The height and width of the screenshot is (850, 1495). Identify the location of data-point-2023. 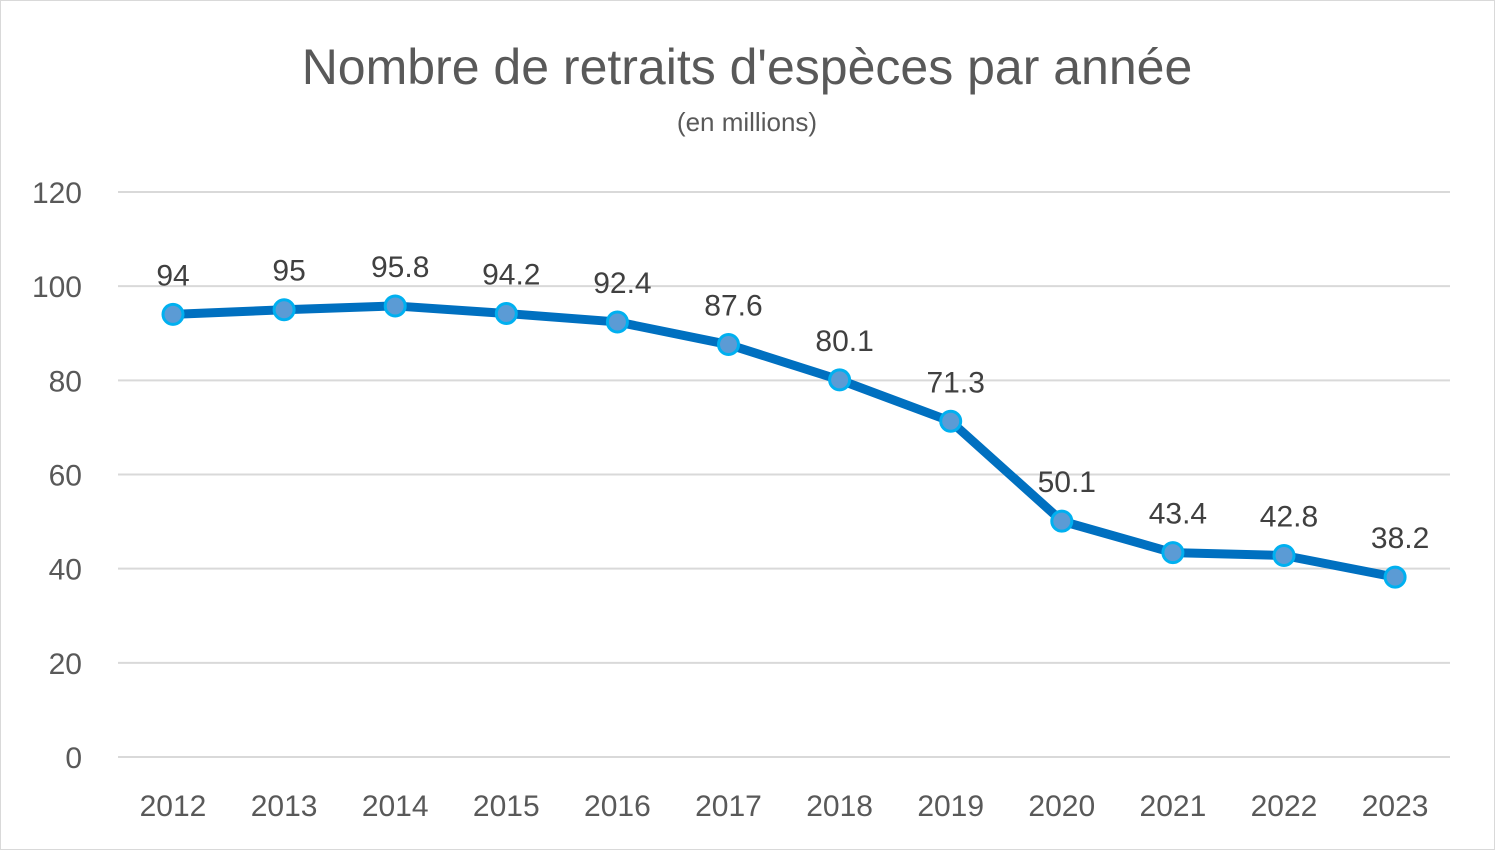
(1395, 577).